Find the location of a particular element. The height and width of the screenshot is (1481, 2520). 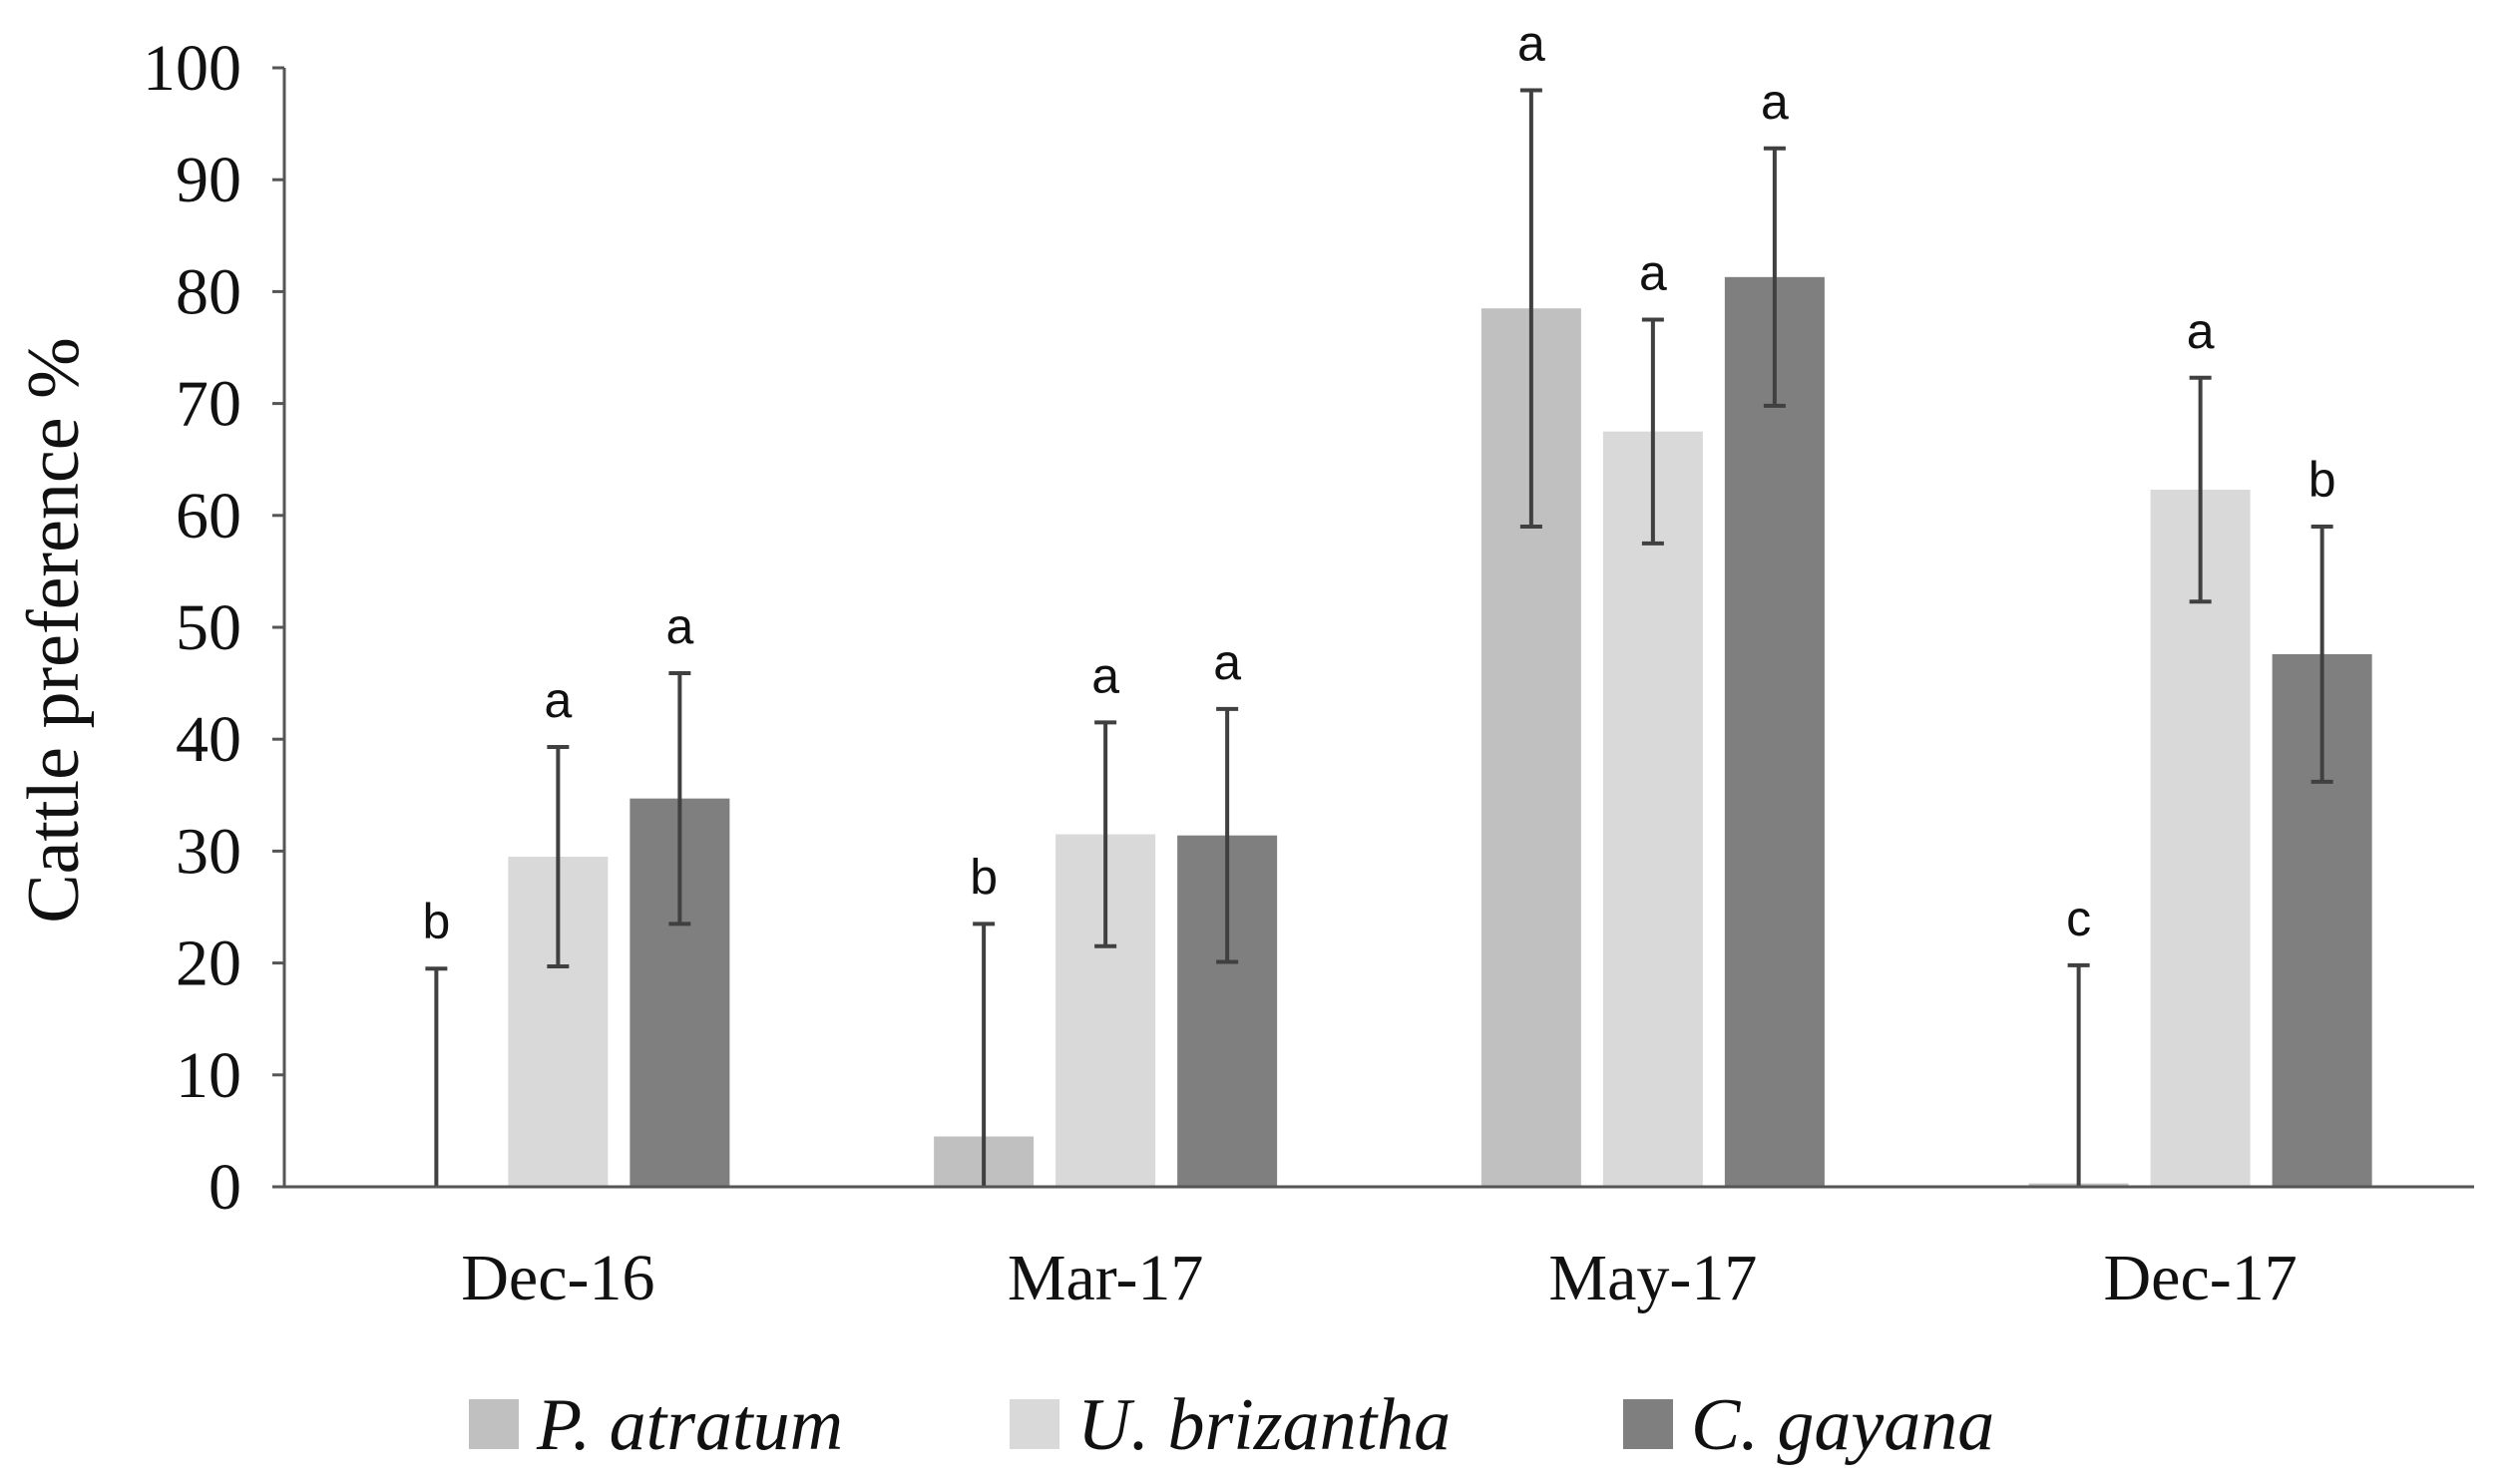

y-tick-label: 40 is located at coordinates (208, 739).